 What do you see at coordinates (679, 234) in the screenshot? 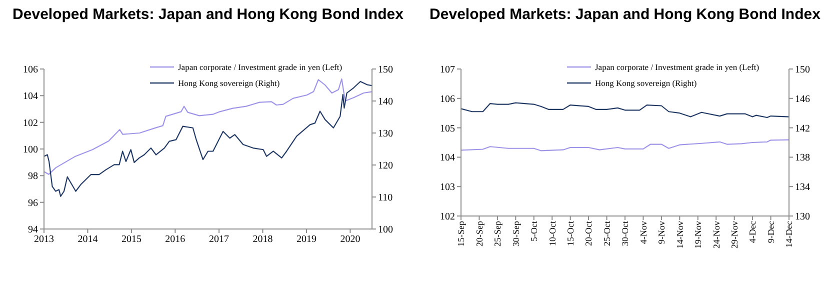
I see `x-tick-label: 14-Nov` at bounding box center [679, 234].